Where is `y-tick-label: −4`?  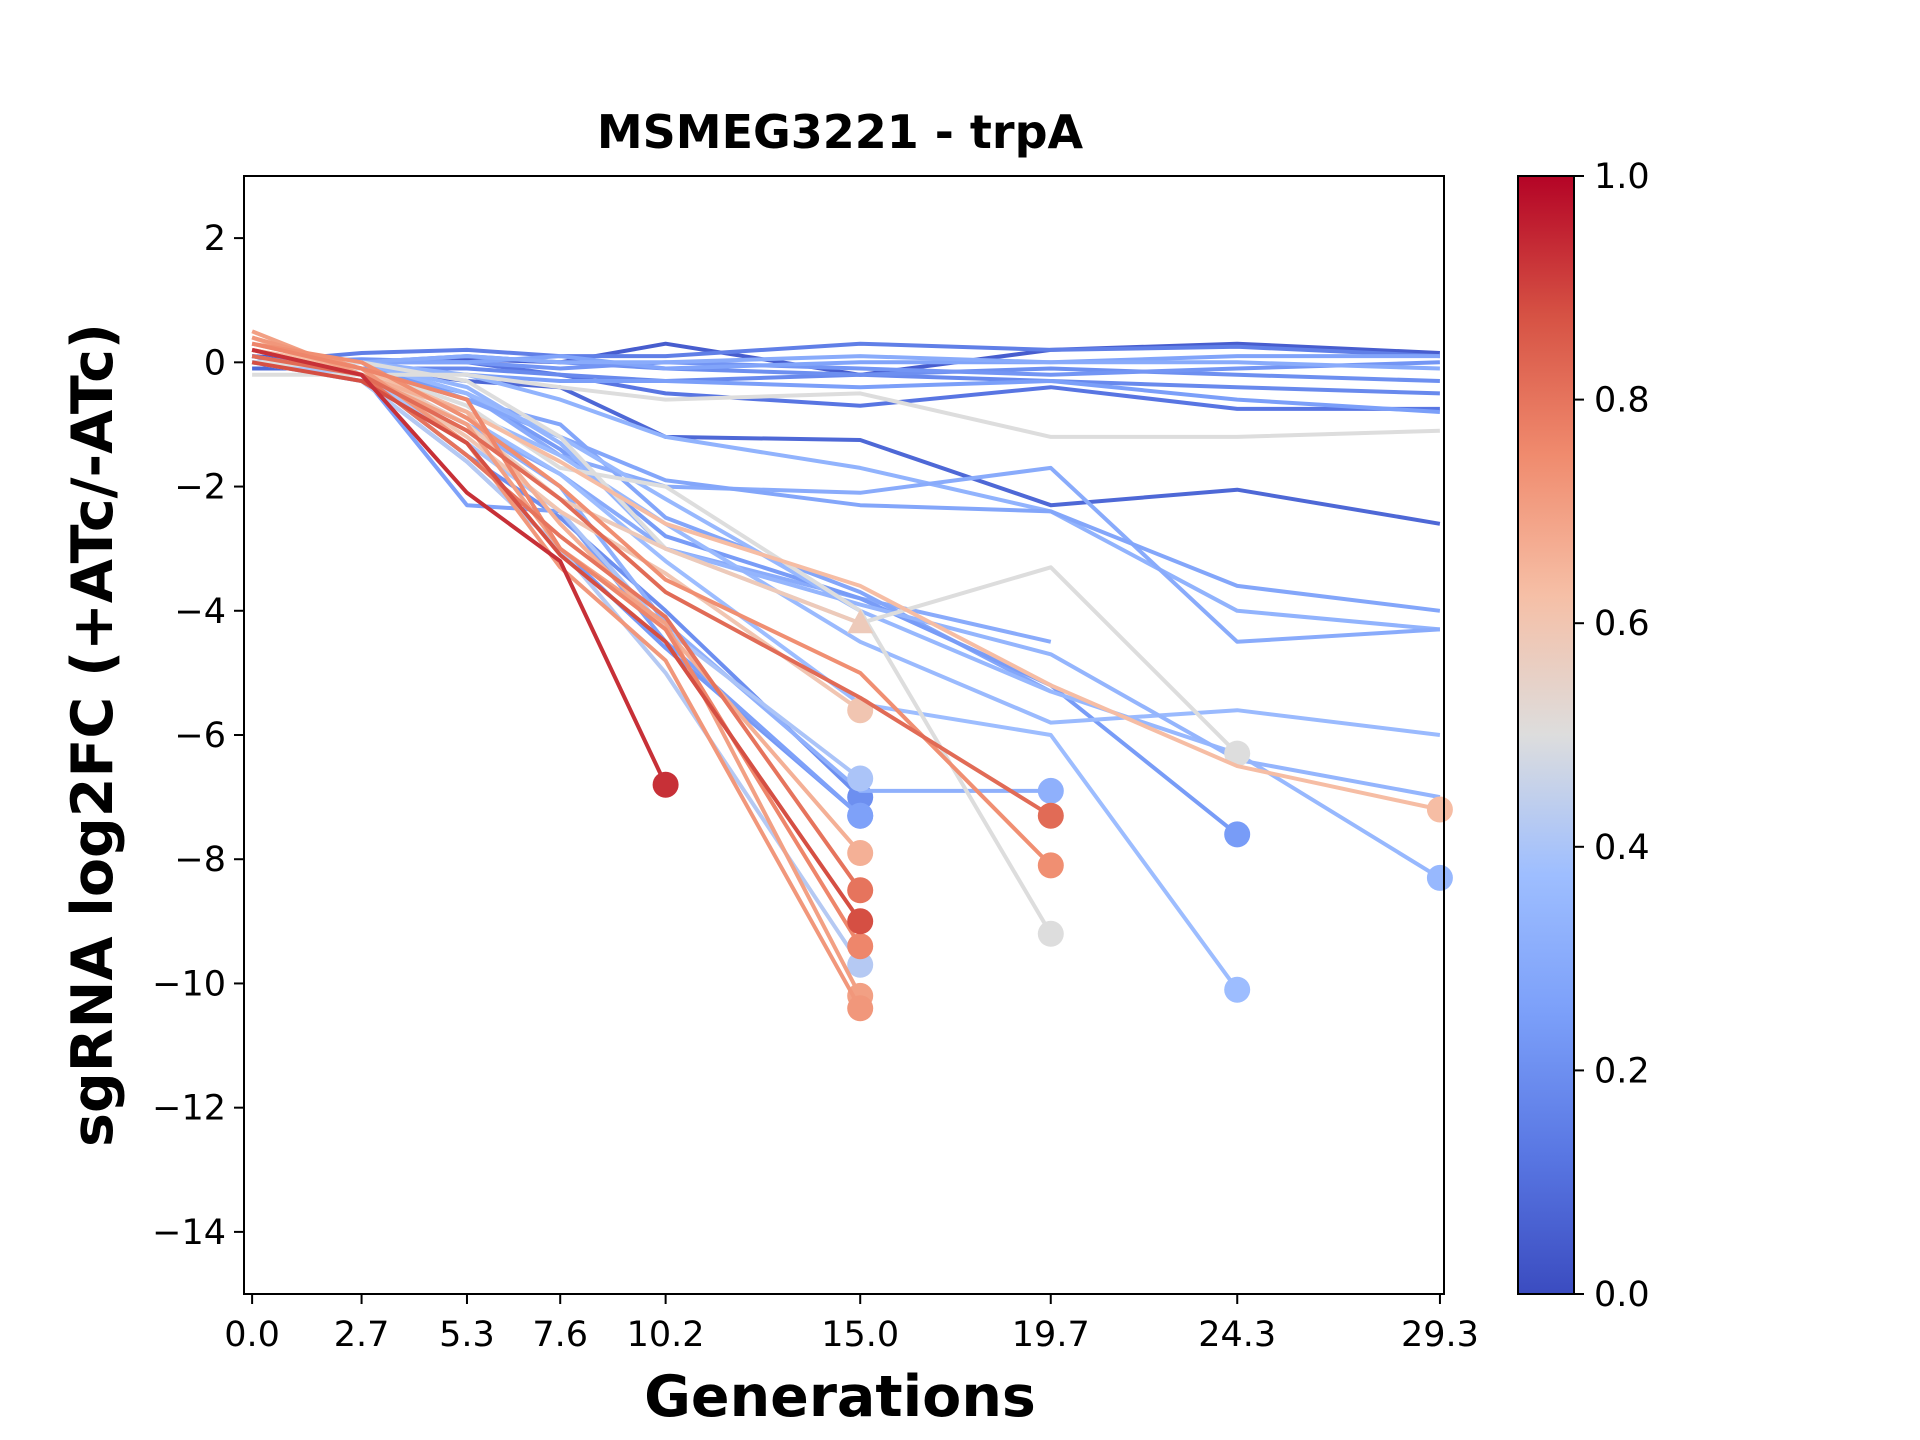 y-tick-label: −4 is located at coordinates (200, 612).